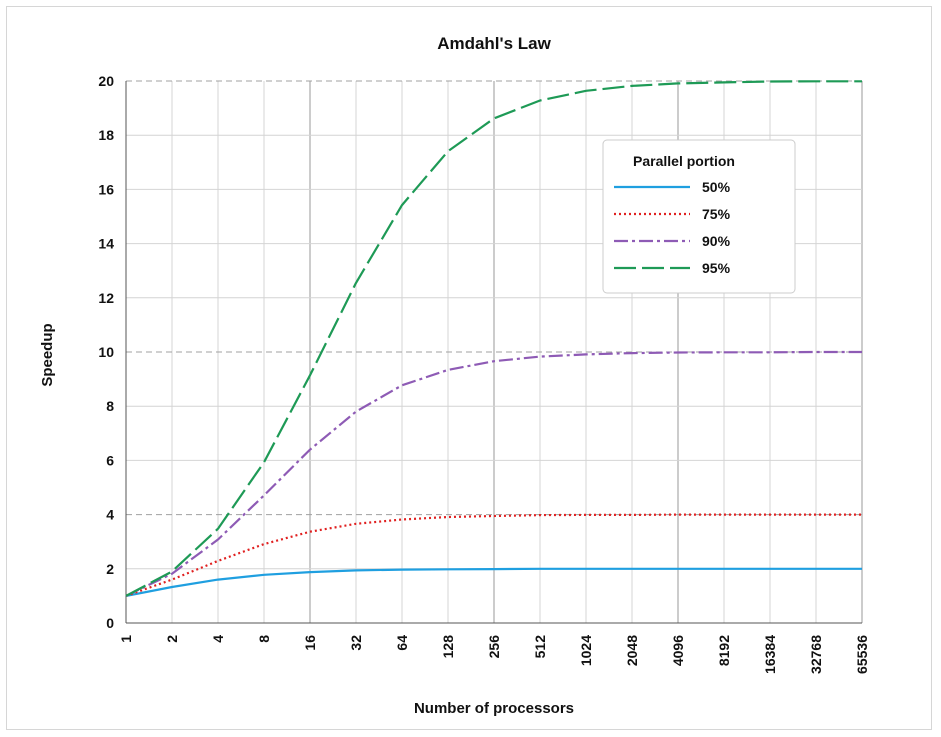 The width and height of the screenshot is (941, 737). Describe the element at coordinates (494, 708) in the screenshot. I see `x-axis-title: Number of processors` at that location.